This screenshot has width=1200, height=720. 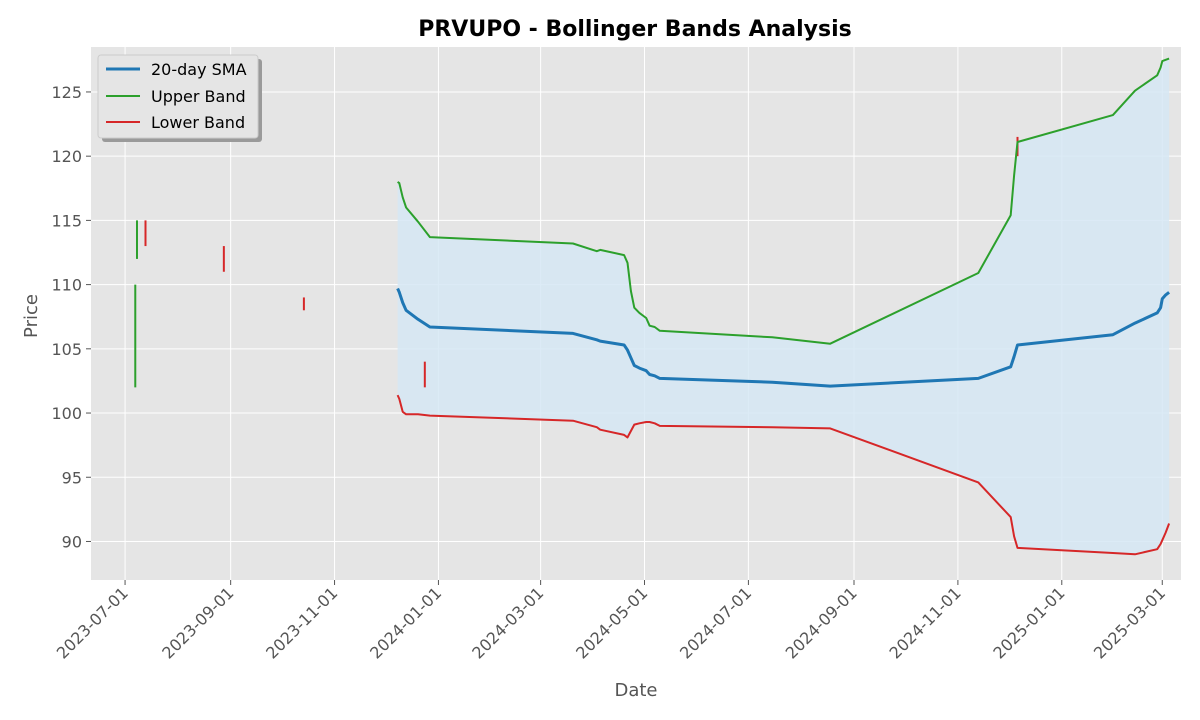 What do you see at coordinates (198, 122) in the screenshot?
I see `legend-label-lower: Lower Band` at bounding box center [198, 122].